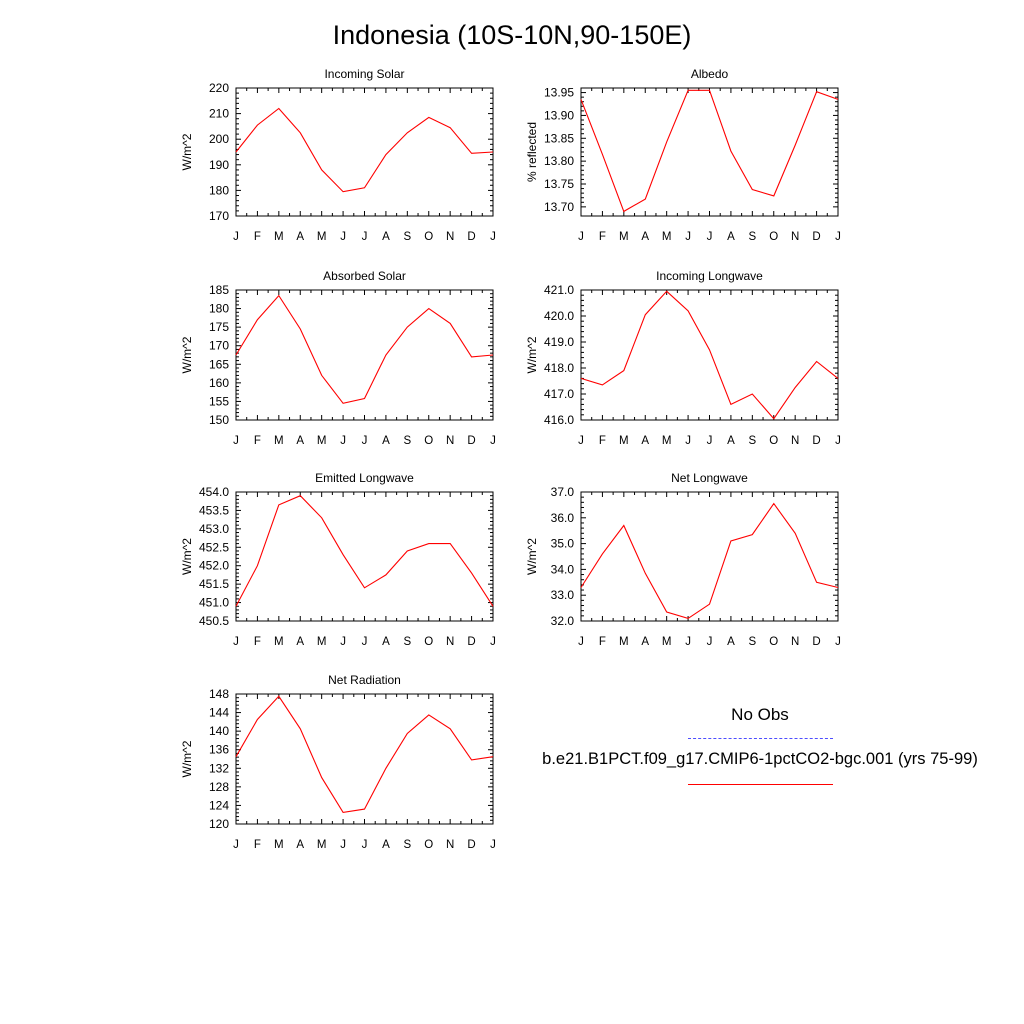  What do you see at coordinates (364, 680) in the screenshot?
I see `chart-title: Net Radiation` at bounding box center [364, 680].